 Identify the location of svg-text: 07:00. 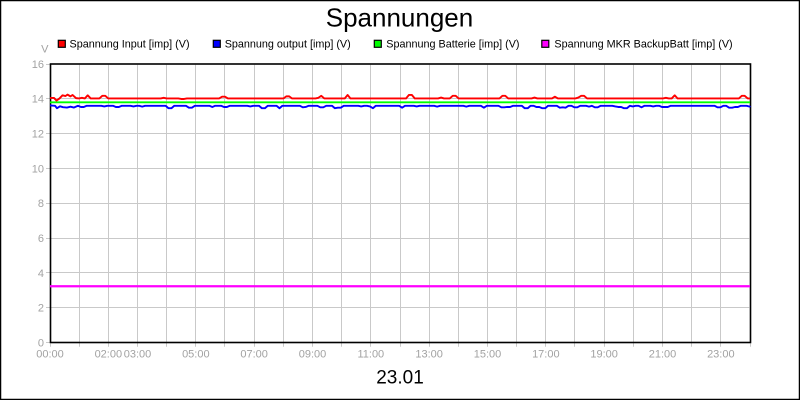
(254, 355).